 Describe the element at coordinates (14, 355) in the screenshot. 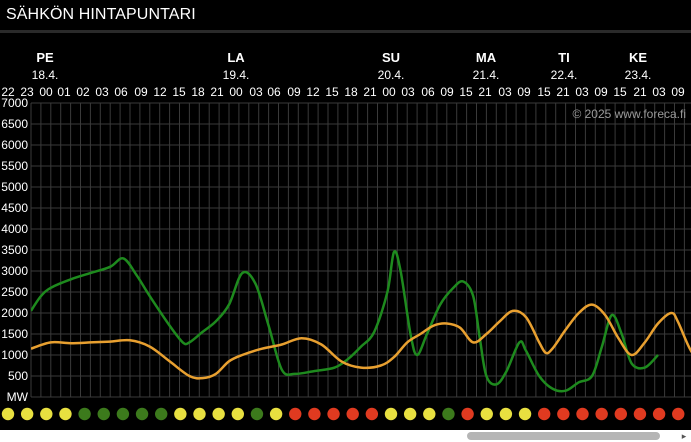

I see `y-tick-label: 1000` at that location.